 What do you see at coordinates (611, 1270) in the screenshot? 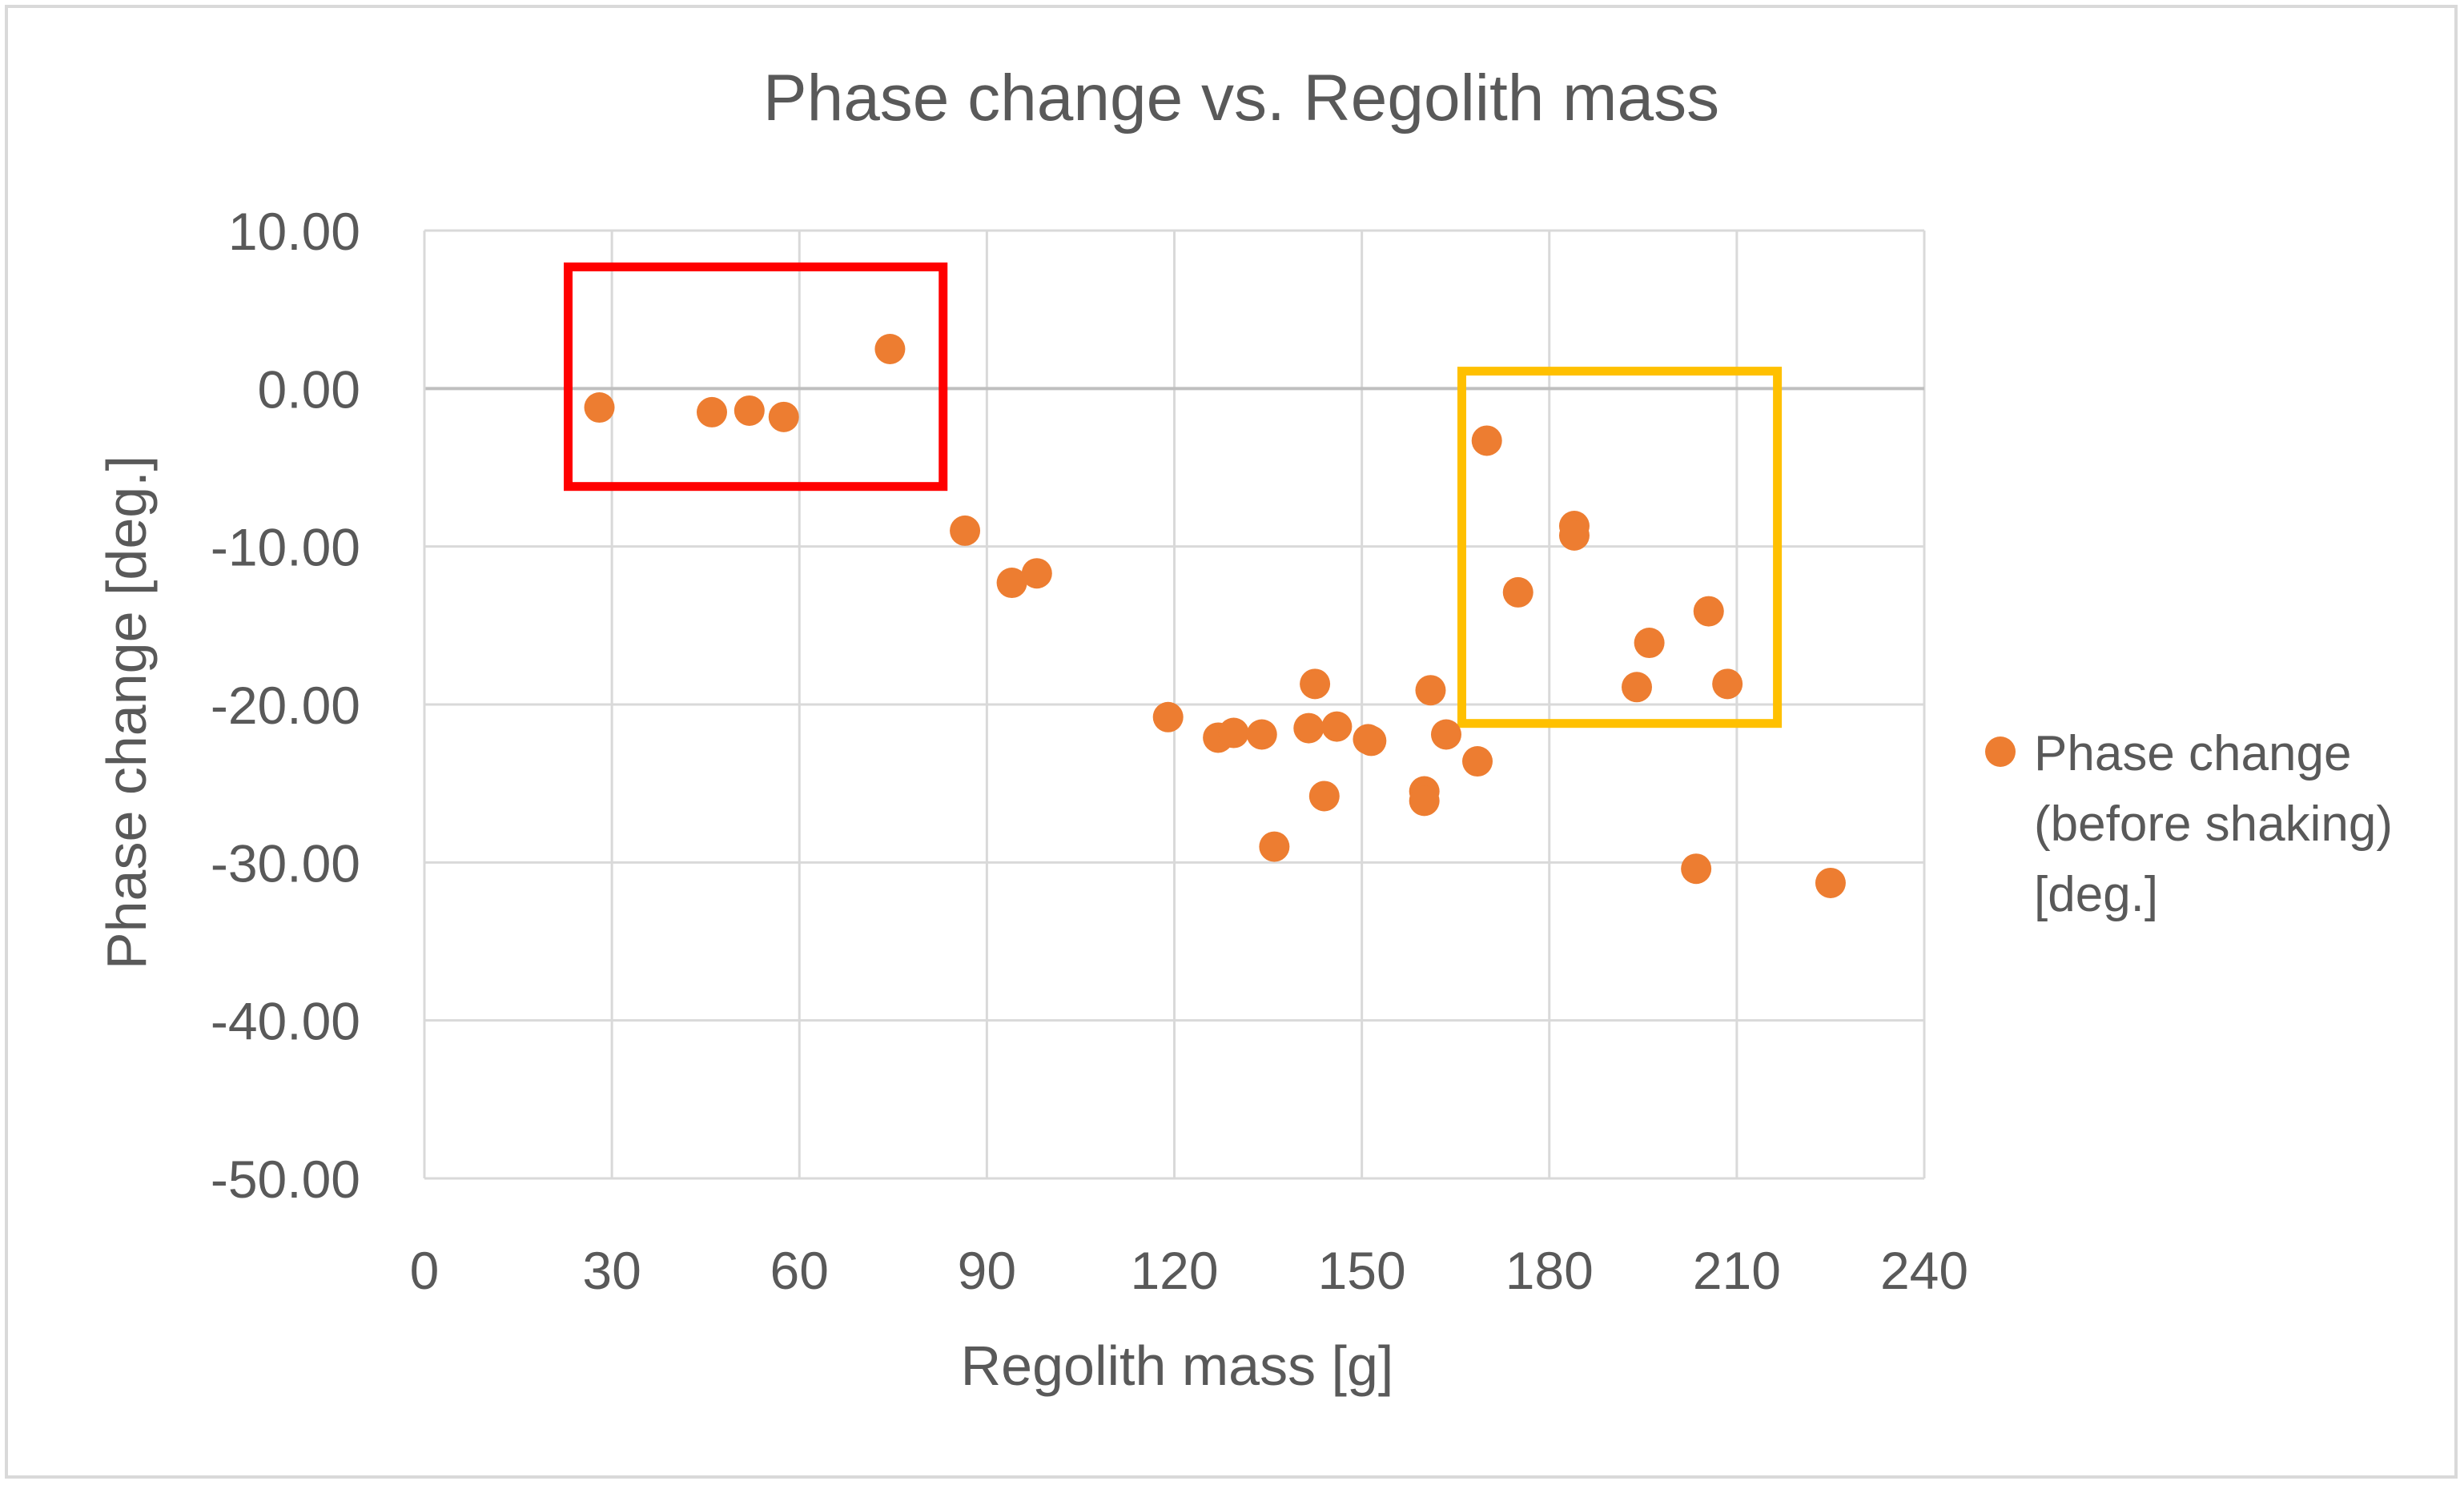
I see `x-tick-label: 30` at bounding box center [611, 1270].